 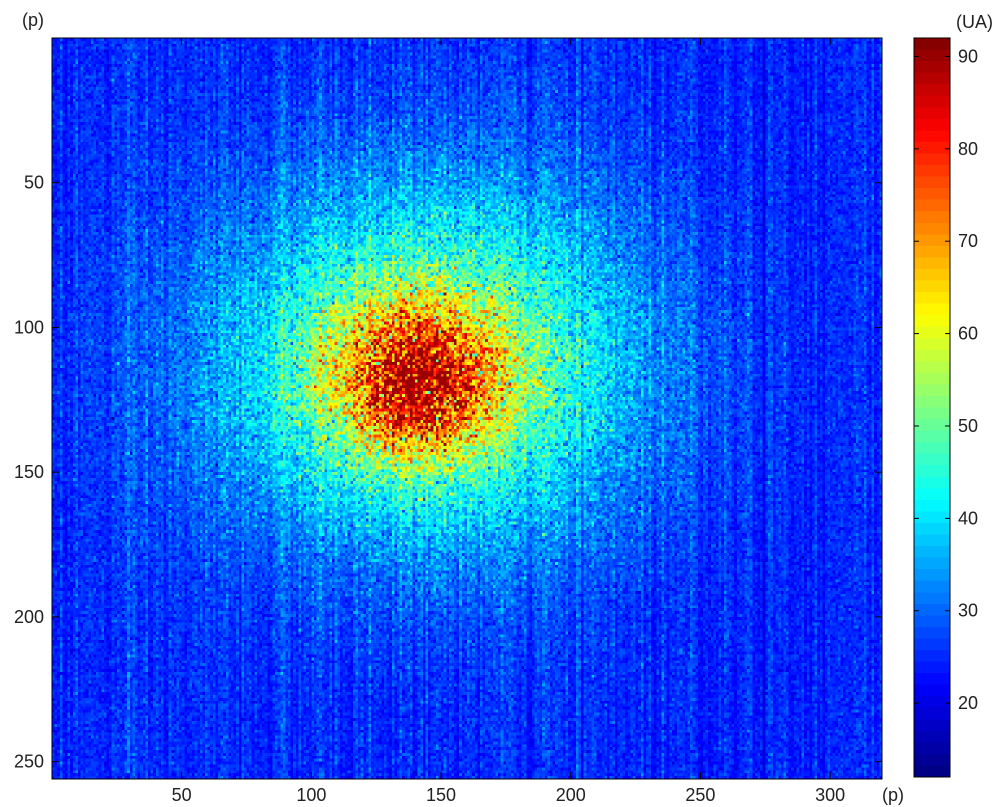 What do you see at coordinates (893, 795) in the screenshot?
I see `x-axis-unit: (p)` at bounding box center [893, 795].